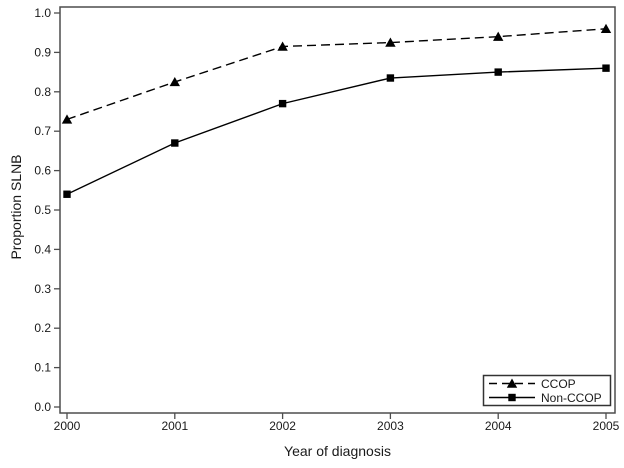  Describe the element at coordinates (498, 426) in the screenshot. I see `x-tick-label: 2004` at that location.